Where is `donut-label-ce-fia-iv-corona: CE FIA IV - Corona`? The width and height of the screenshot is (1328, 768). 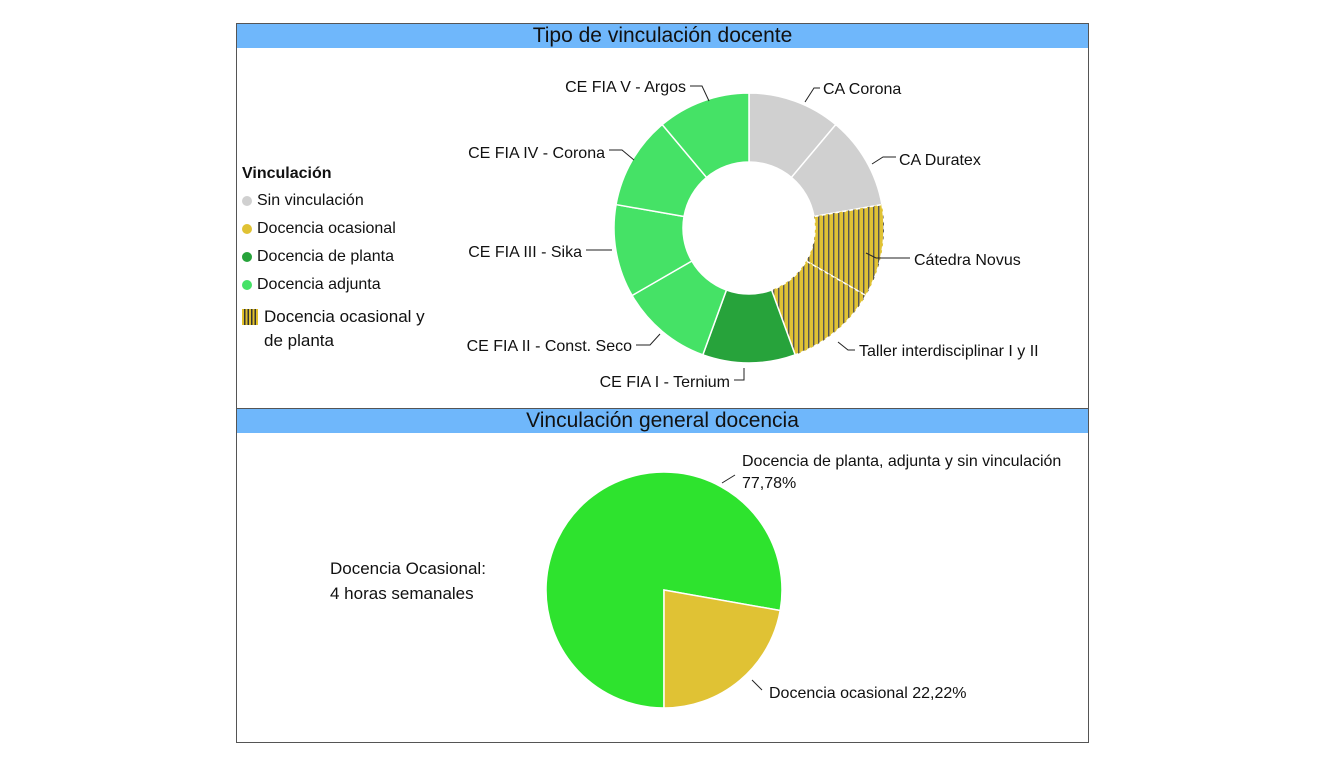 donut-label-ce-fia-iv-corona: CE FIA IV - Corona is located at coordinates (536, 153).